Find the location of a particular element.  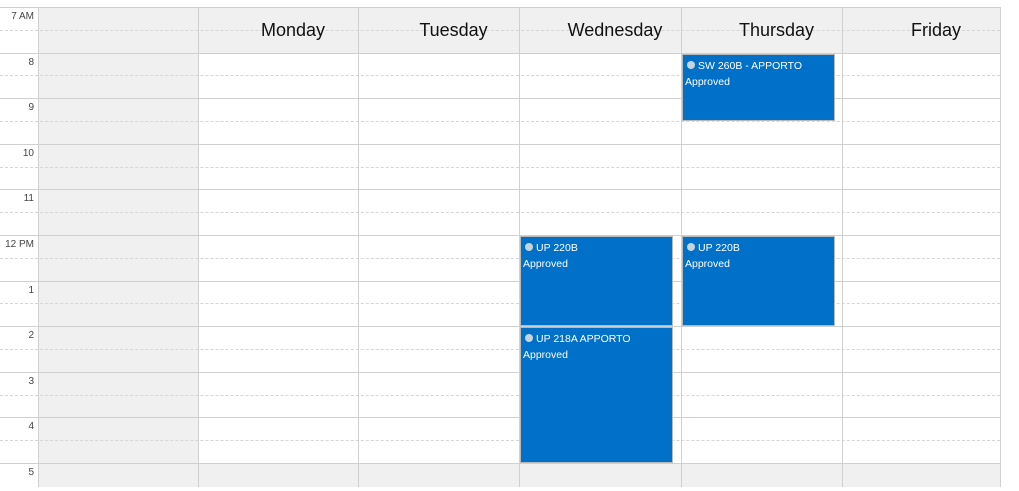

day-header-friday: Friday is located at coordinates (935, 30).